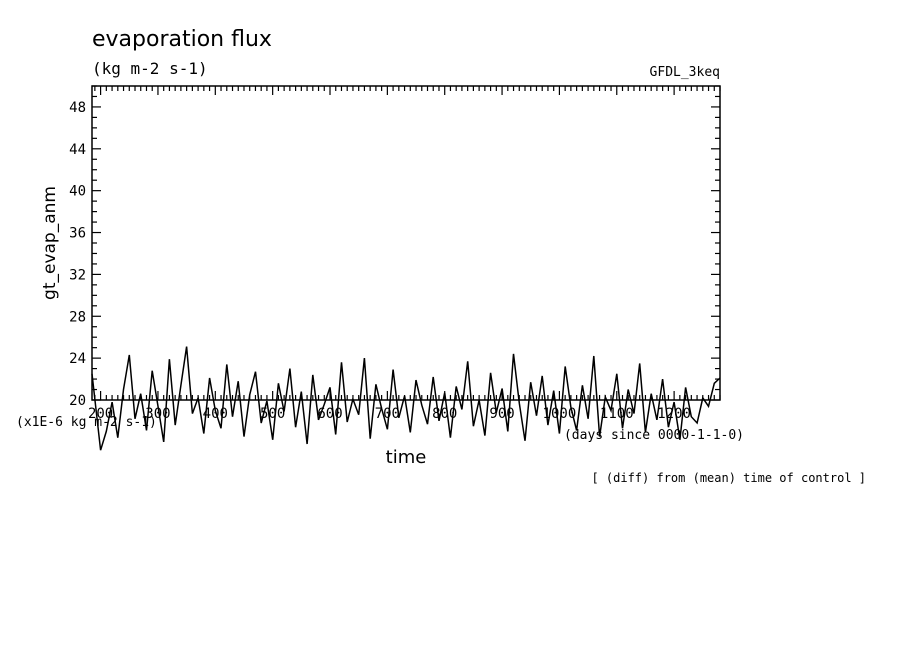 Image resolution: width=904 pixels, height=654 pixels. What do you see at coordinates (150, 68) in the screenshot?
I see `units-label: (kg m-2 s-1)` at bounding box center [150, 68].